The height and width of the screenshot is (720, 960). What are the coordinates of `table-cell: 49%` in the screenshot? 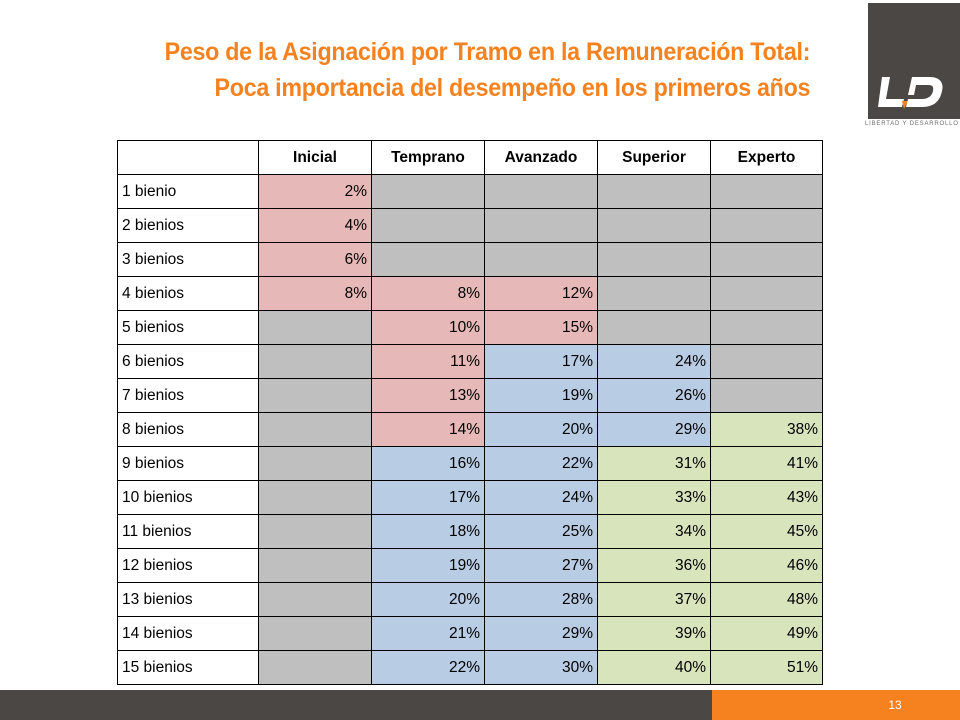 It's located at (766, 633).